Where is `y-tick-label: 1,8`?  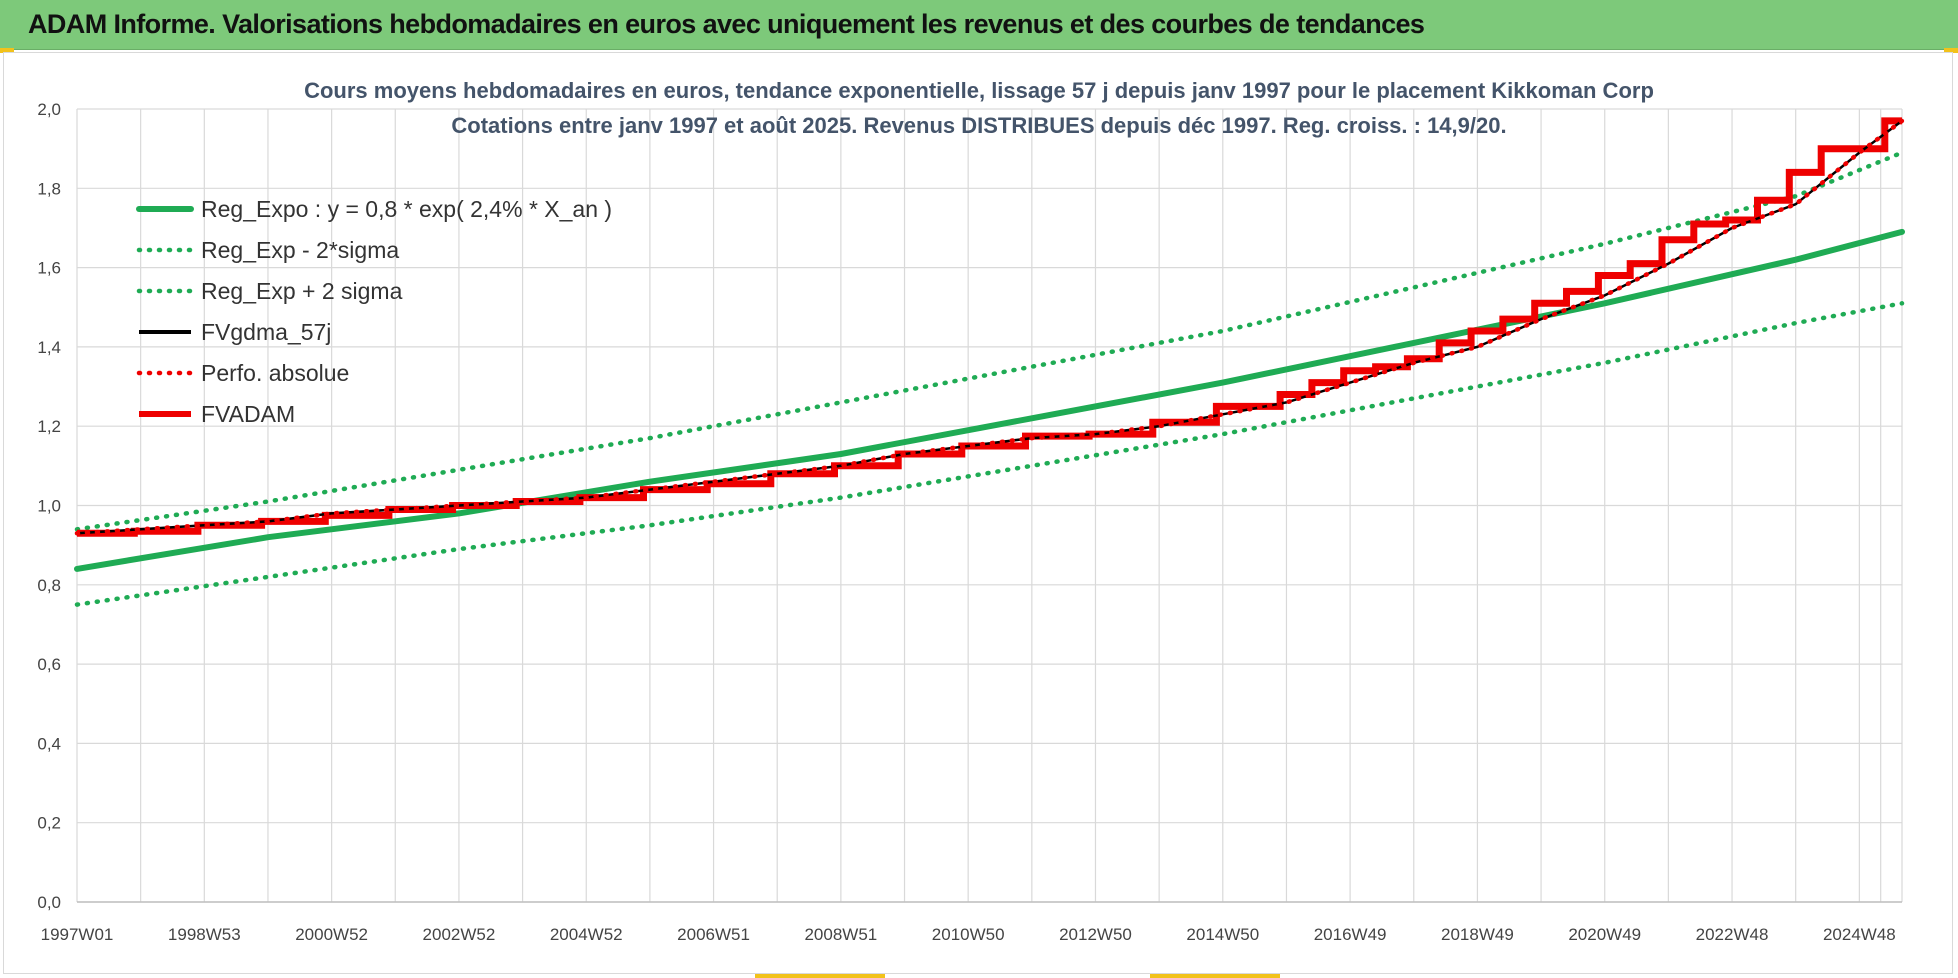 y-tick-label: 1,8 is located at coordinates (49, 188).